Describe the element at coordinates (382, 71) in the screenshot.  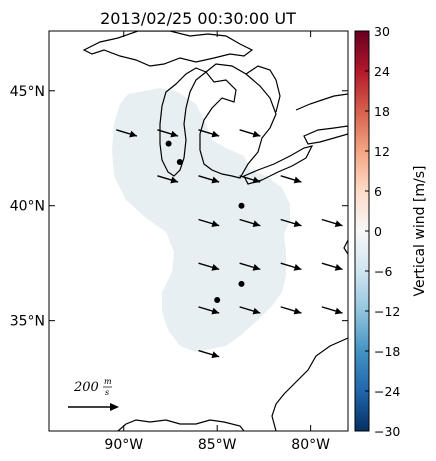
I see `colorbar-tick-label: 24` at that location.